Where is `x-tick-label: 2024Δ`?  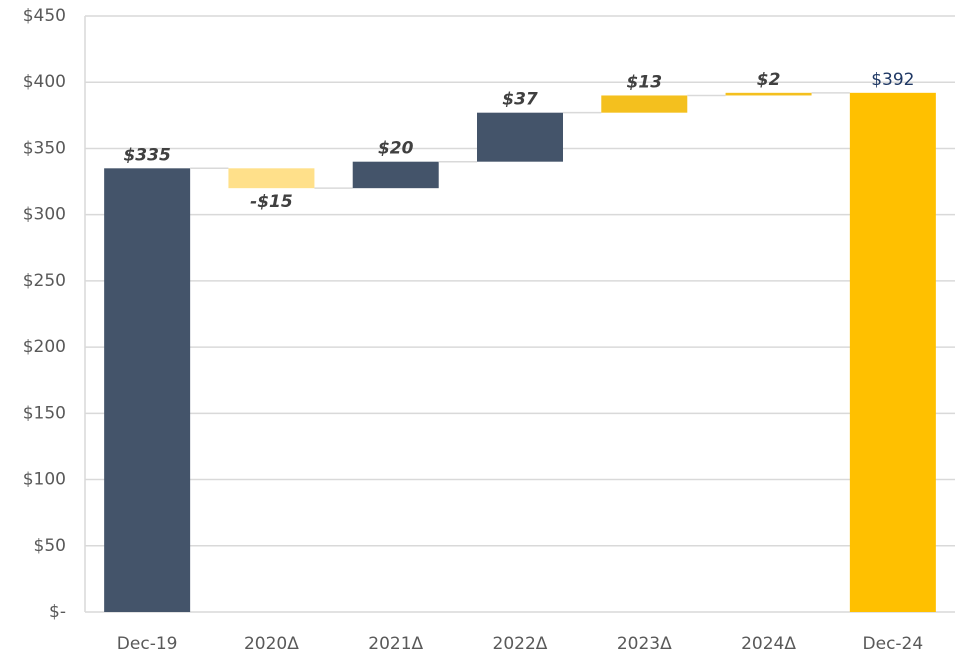
x-tick-label: 2024Δ is located at coordinates (768, 644).